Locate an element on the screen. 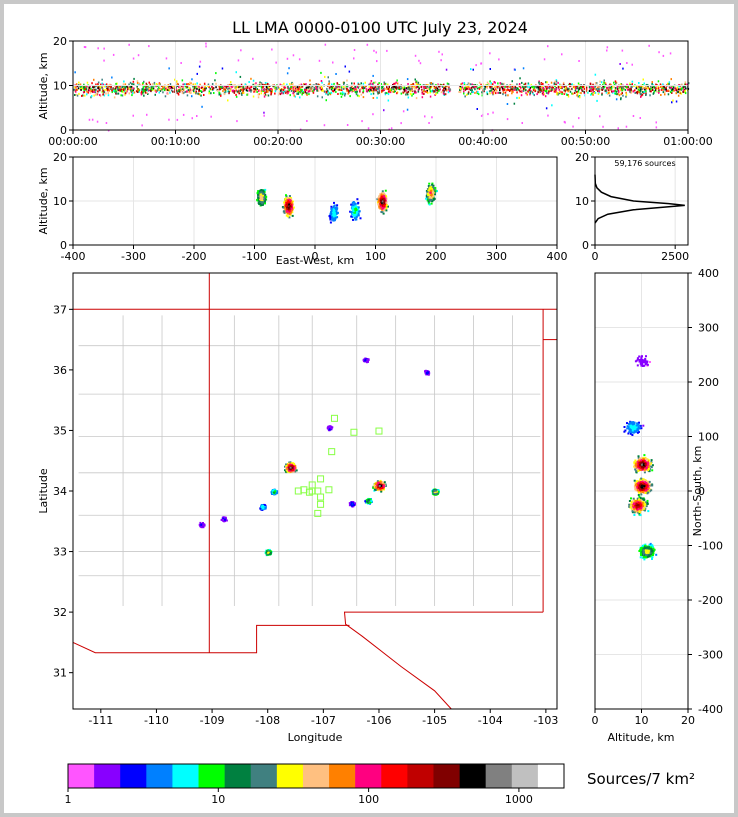 The width and height of the screenshot is (738, 817). time-tick-label: 00:30:00 is located at coordinates (380, 141).